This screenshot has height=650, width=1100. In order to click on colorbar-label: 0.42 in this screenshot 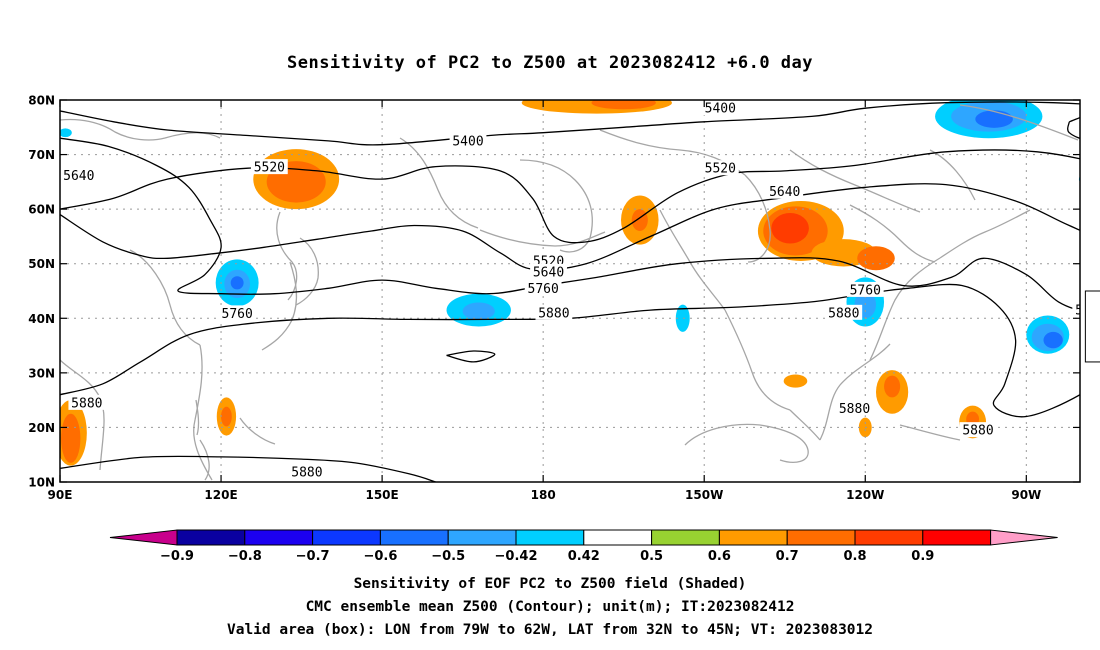, I will do `click(584, 556)`.